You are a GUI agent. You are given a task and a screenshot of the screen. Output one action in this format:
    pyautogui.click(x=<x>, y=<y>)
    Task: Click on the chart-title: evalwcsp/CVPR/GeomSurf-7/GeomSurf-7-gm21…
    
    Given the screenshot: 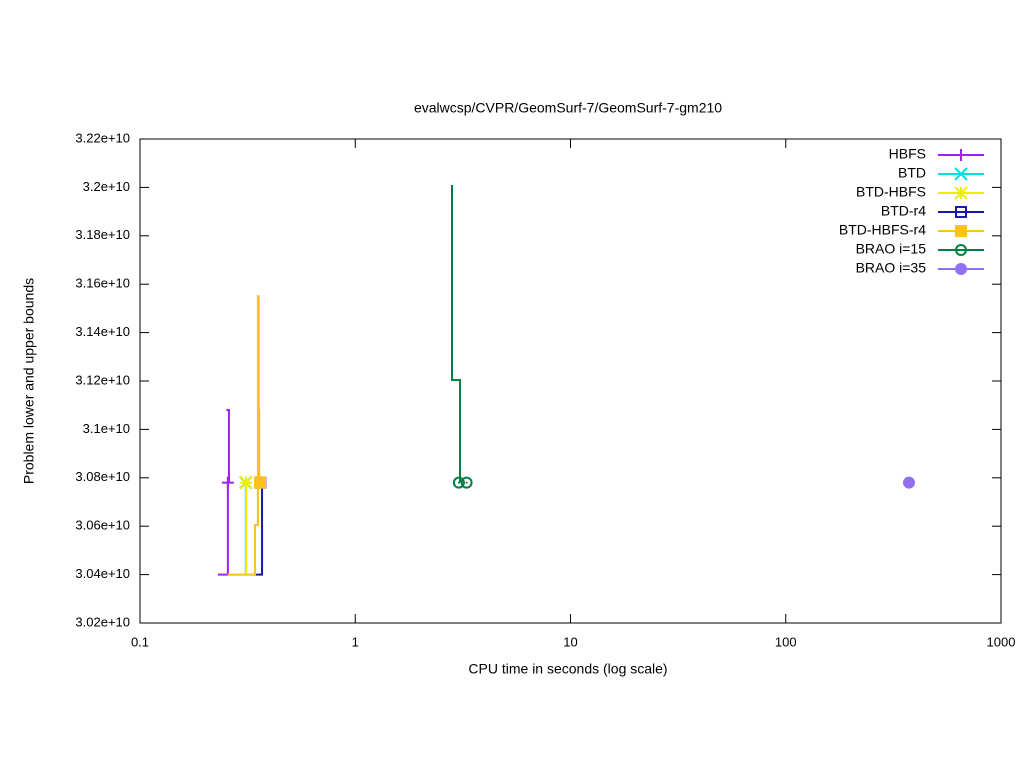 What is the action you would take?
    pyautogui.click(x=568, y=108)
    